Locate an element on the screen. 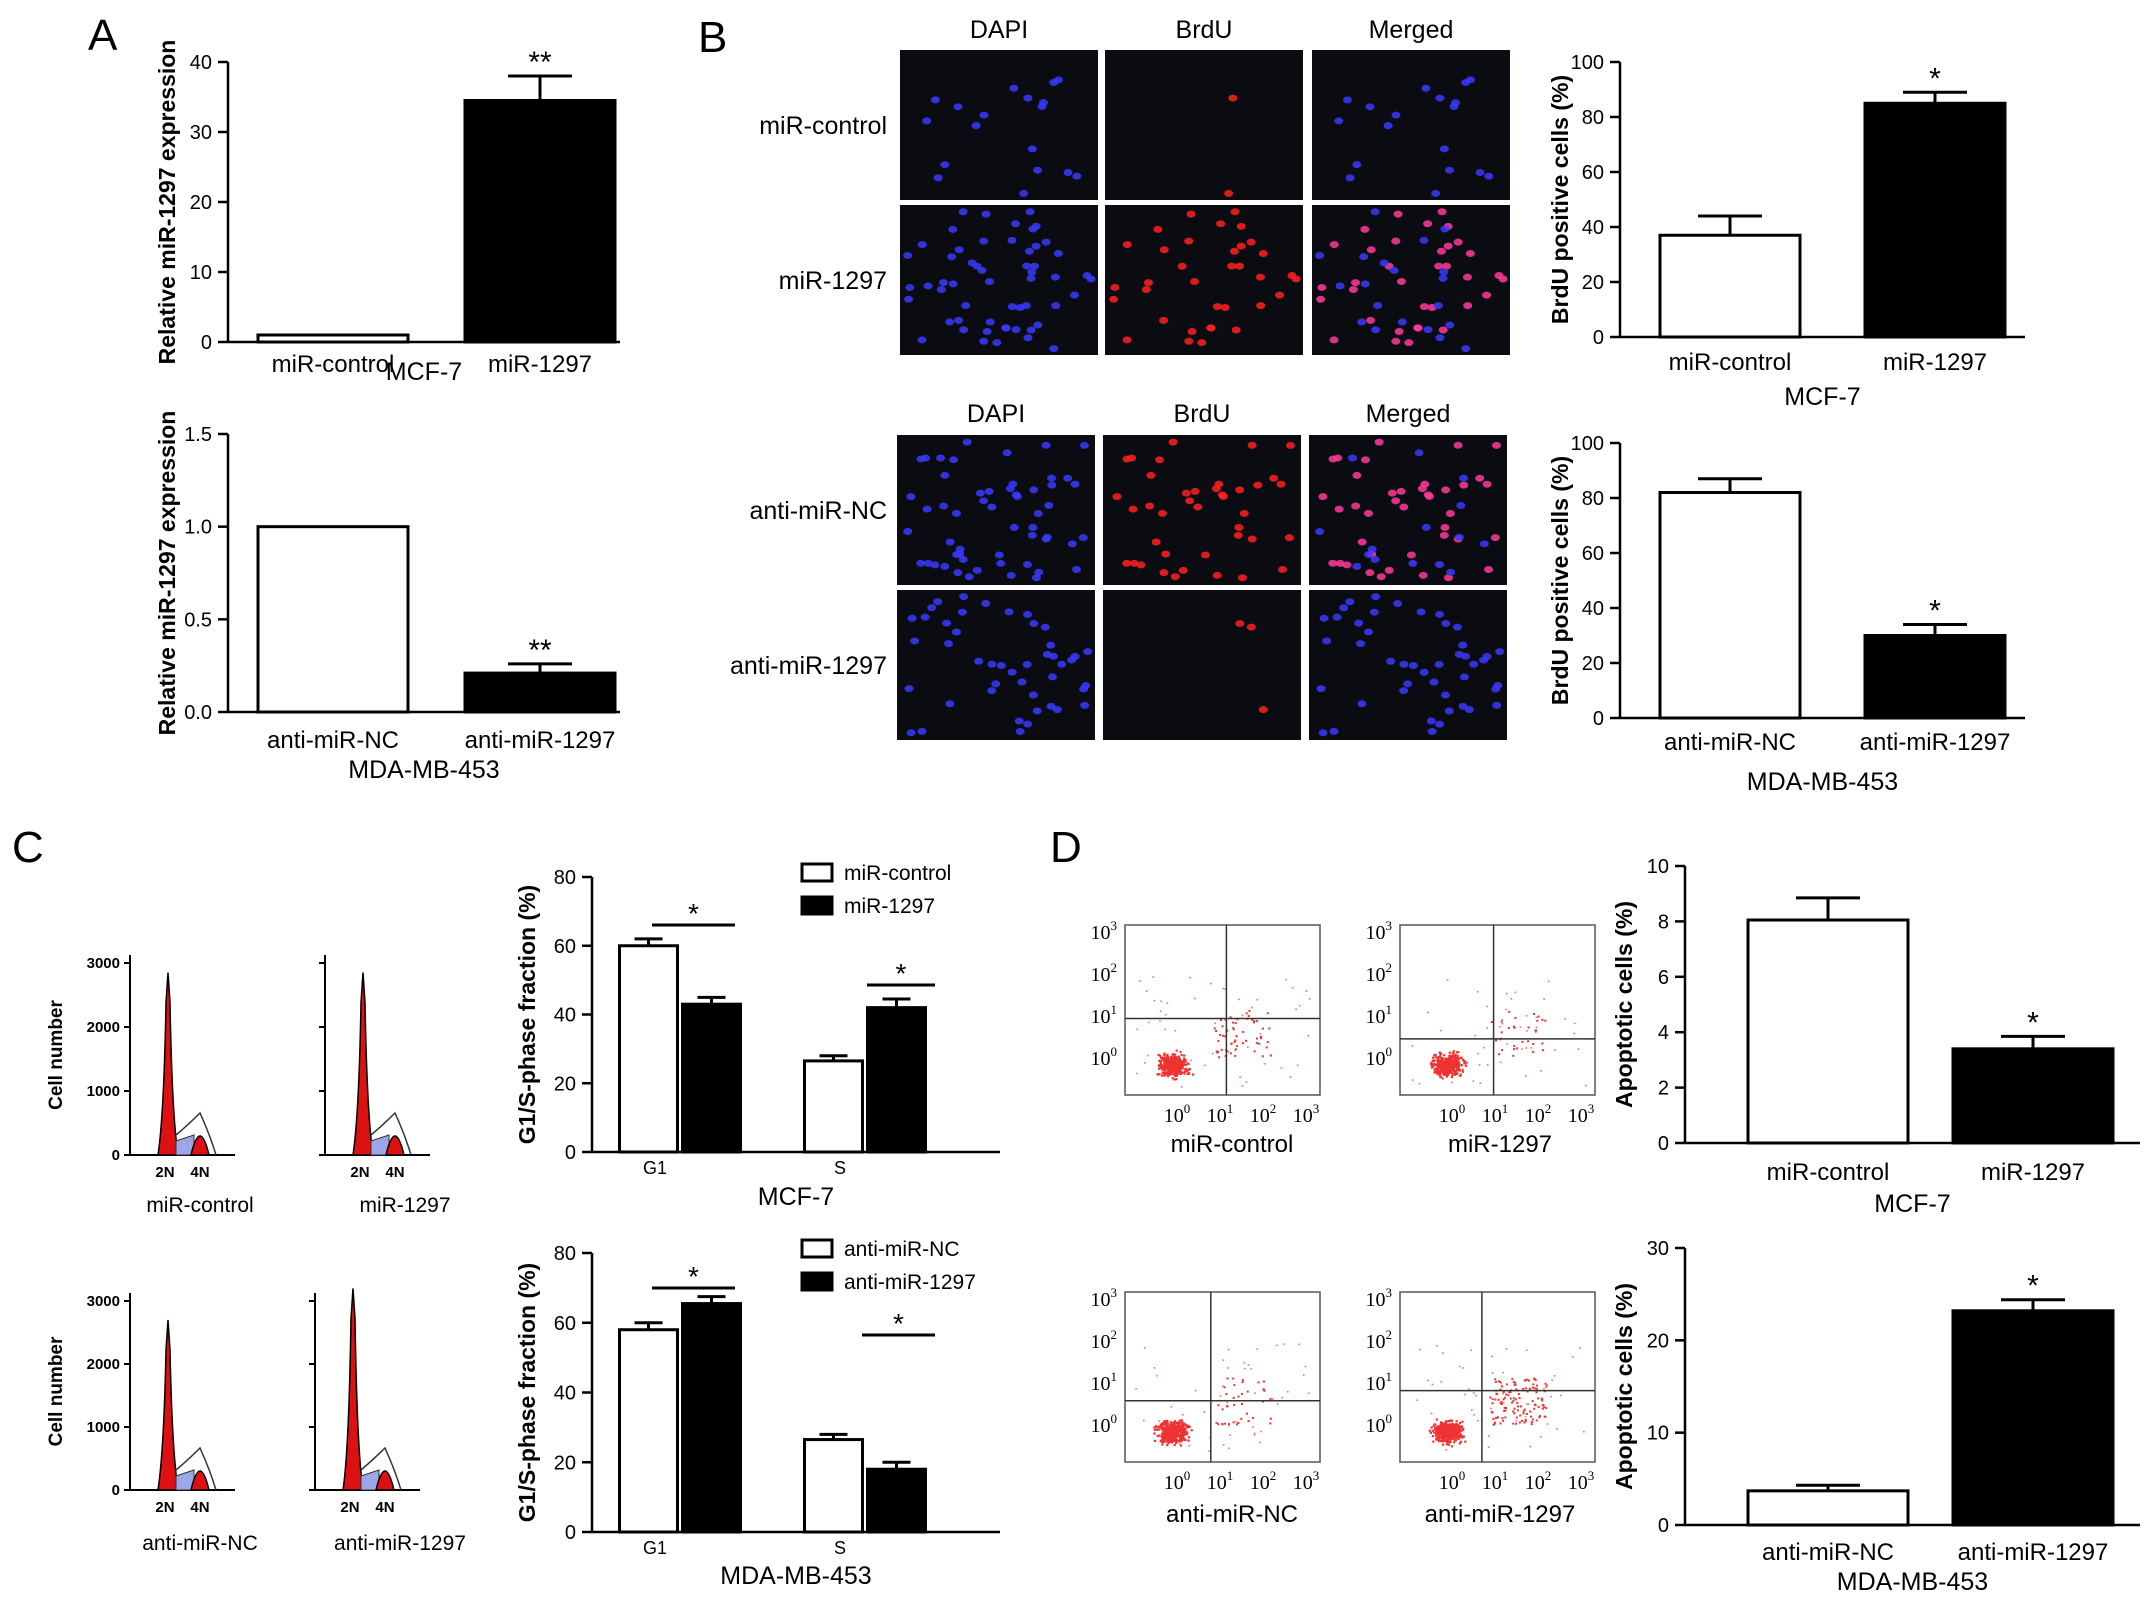 The width and height of the screenshot is (2150, 1600). x-tick-label: 10¹ is located at coordinates (1495, 1114).